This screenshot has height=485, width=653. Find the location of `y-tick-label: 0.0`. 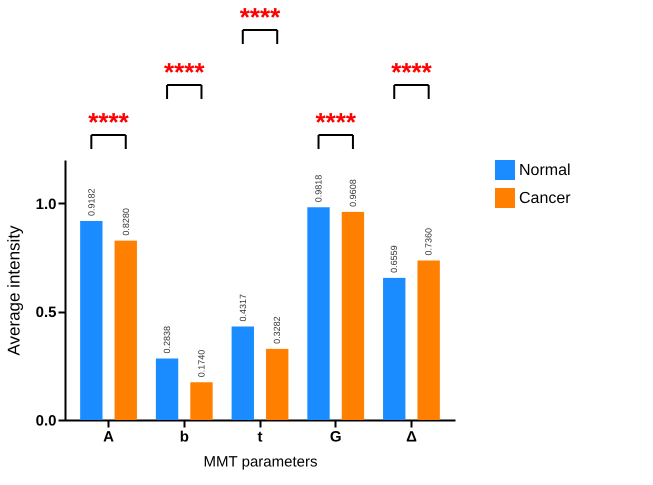

y-tick-label: 0.0 is located at coordinates (46, 421).